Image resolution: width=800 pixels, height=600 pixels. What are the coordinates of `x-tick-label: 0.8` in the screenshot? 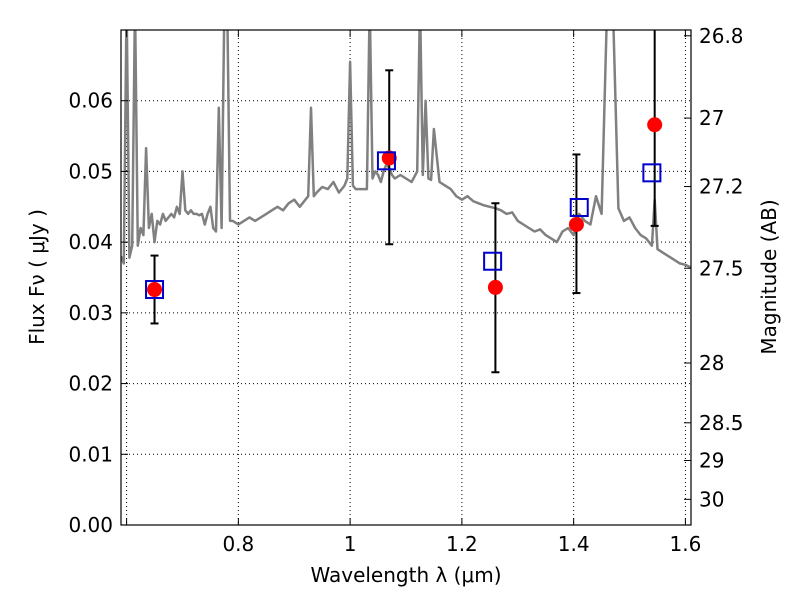 It's located at (238, 544).